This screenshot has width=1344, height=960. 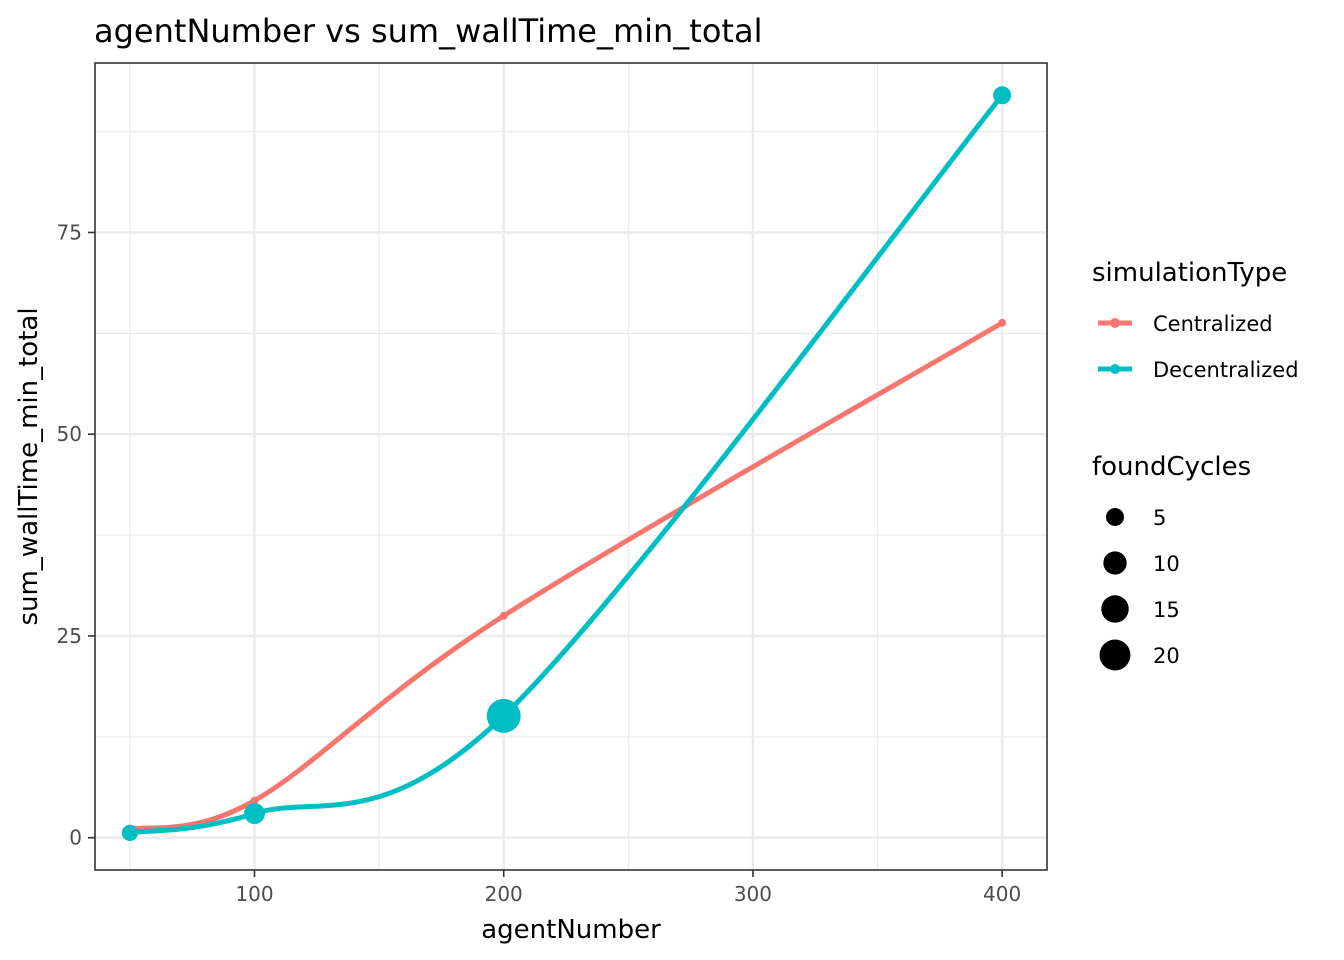 I want to click on chart-title: agentNumber vs sum_wallTime_min_total, so click(x=428, y=31).